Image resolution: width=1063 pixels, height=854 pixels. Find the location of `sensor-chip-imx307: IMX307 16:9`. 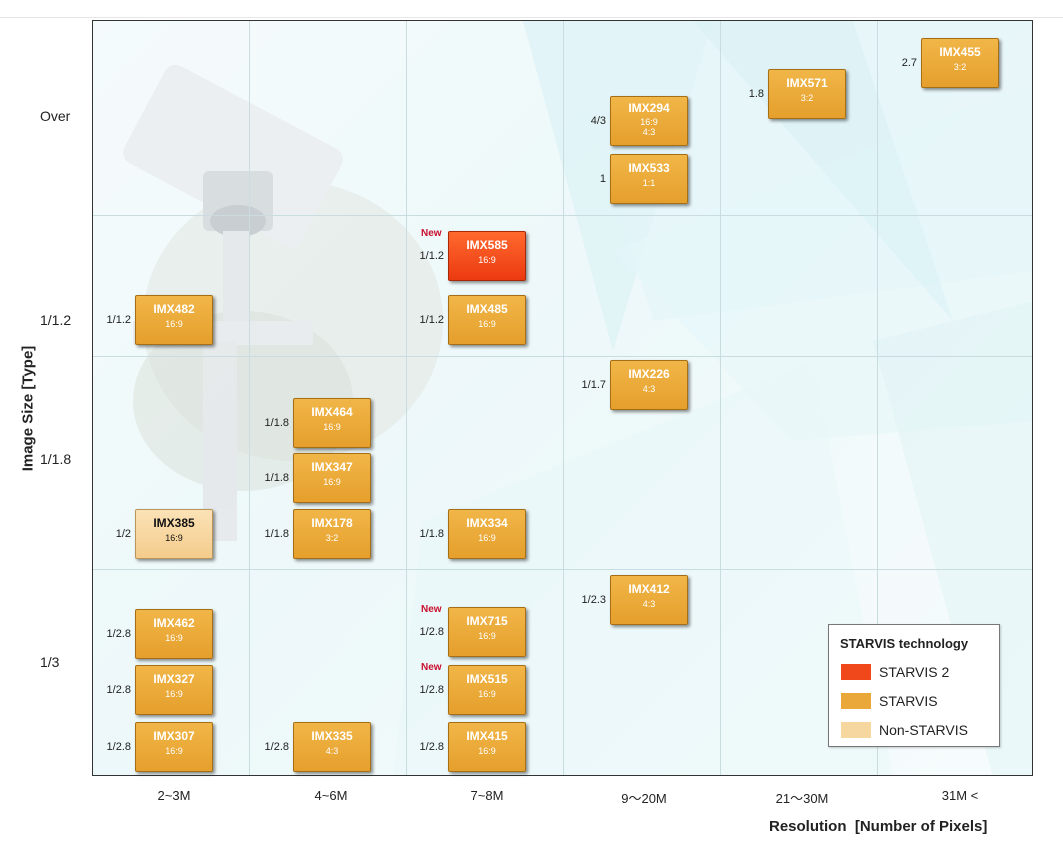

sensor-chip-imx307: IMX307 16:9 is located at coordinates (174, 747).